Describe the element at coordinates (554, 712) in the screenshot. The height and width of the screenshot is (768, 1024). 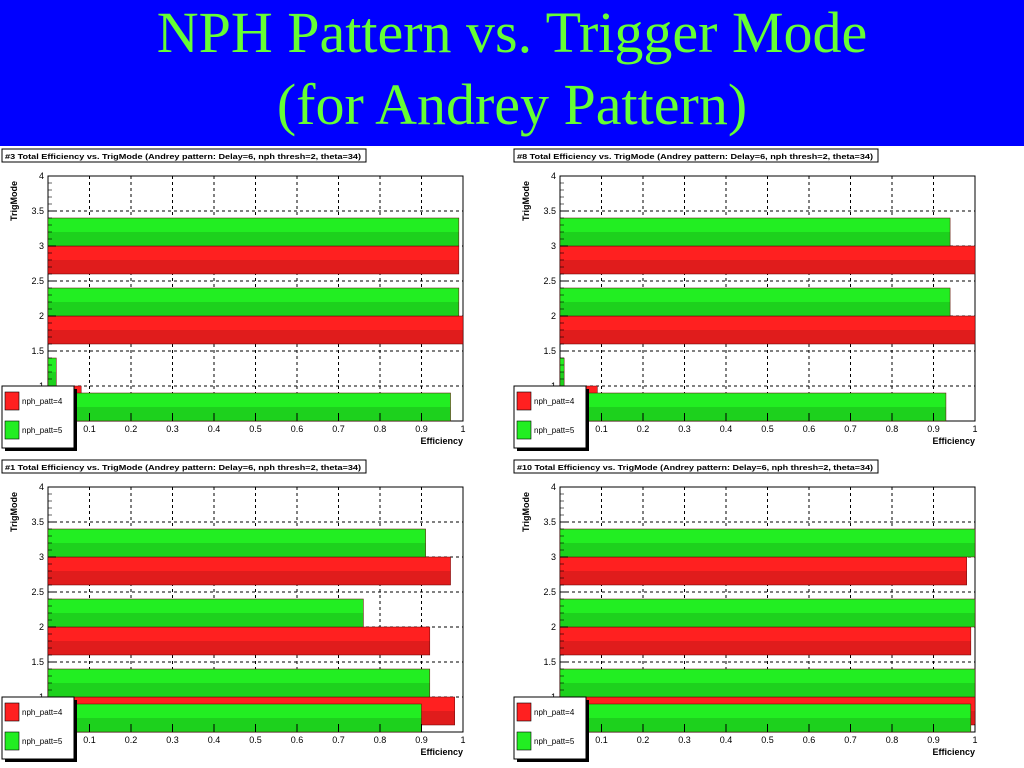
I see `legend-label-nph-patt-4: nph_patt=4` at that location.